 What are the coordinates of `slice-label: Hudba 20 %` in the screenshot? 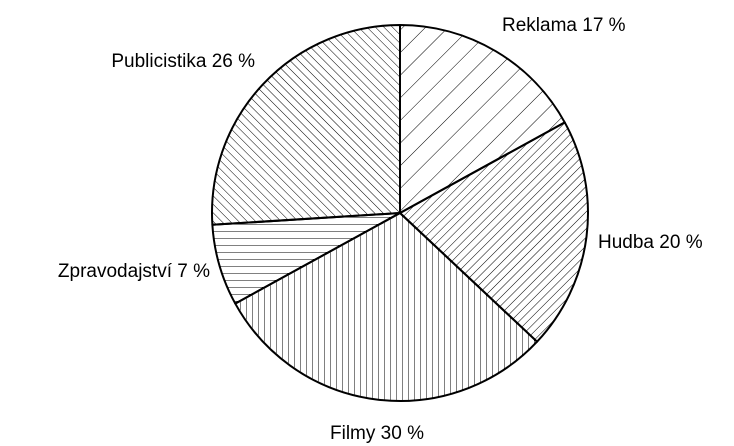 It's located at (650, 242).